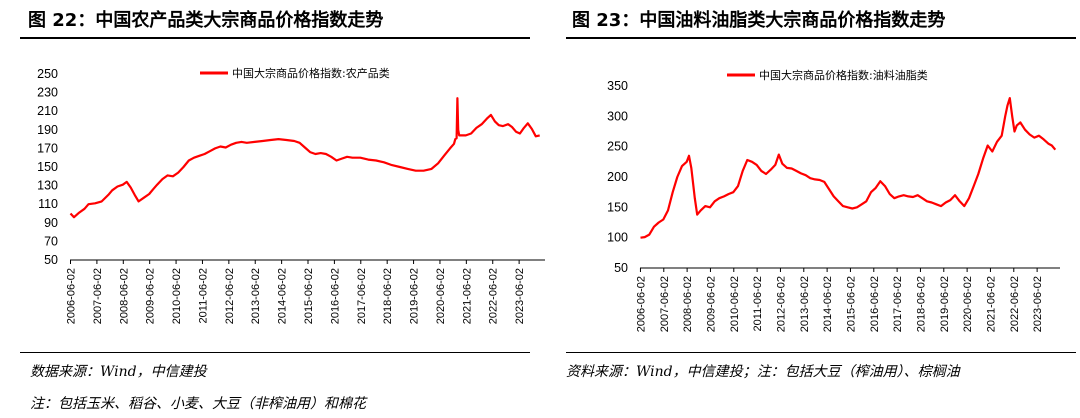 The width and height of the screenshot is (1080, 418). What do you see at coordinates (1038, 304) in the screenshot?
I see `right-x-tick-label: 2023-06-02` at bounding box center [1038, 304].